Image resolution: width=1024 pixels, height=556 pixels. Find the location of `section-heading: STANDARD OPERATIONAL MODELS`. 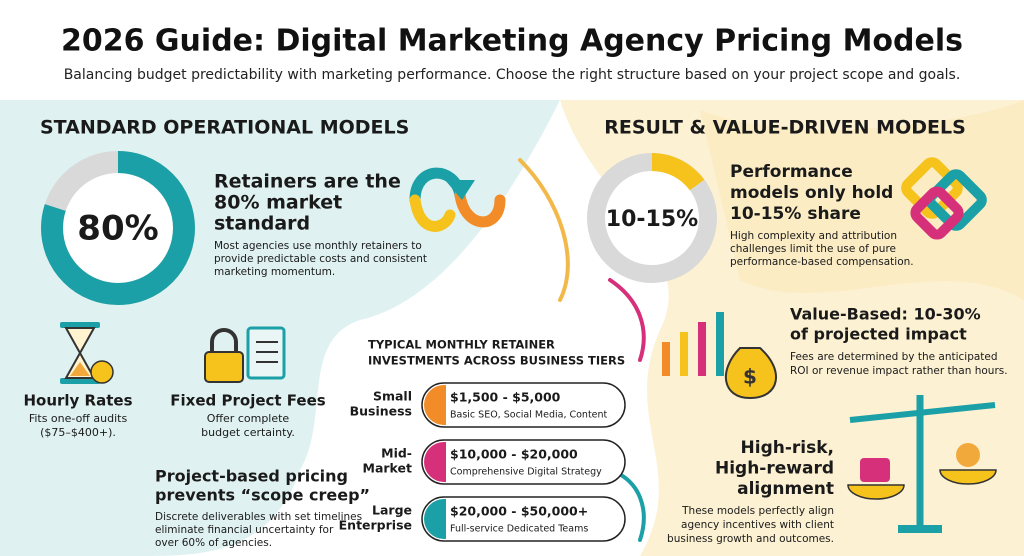

section-heading: STANDARD OPERATIONAL MODELS is located at coordinates (224, 128).